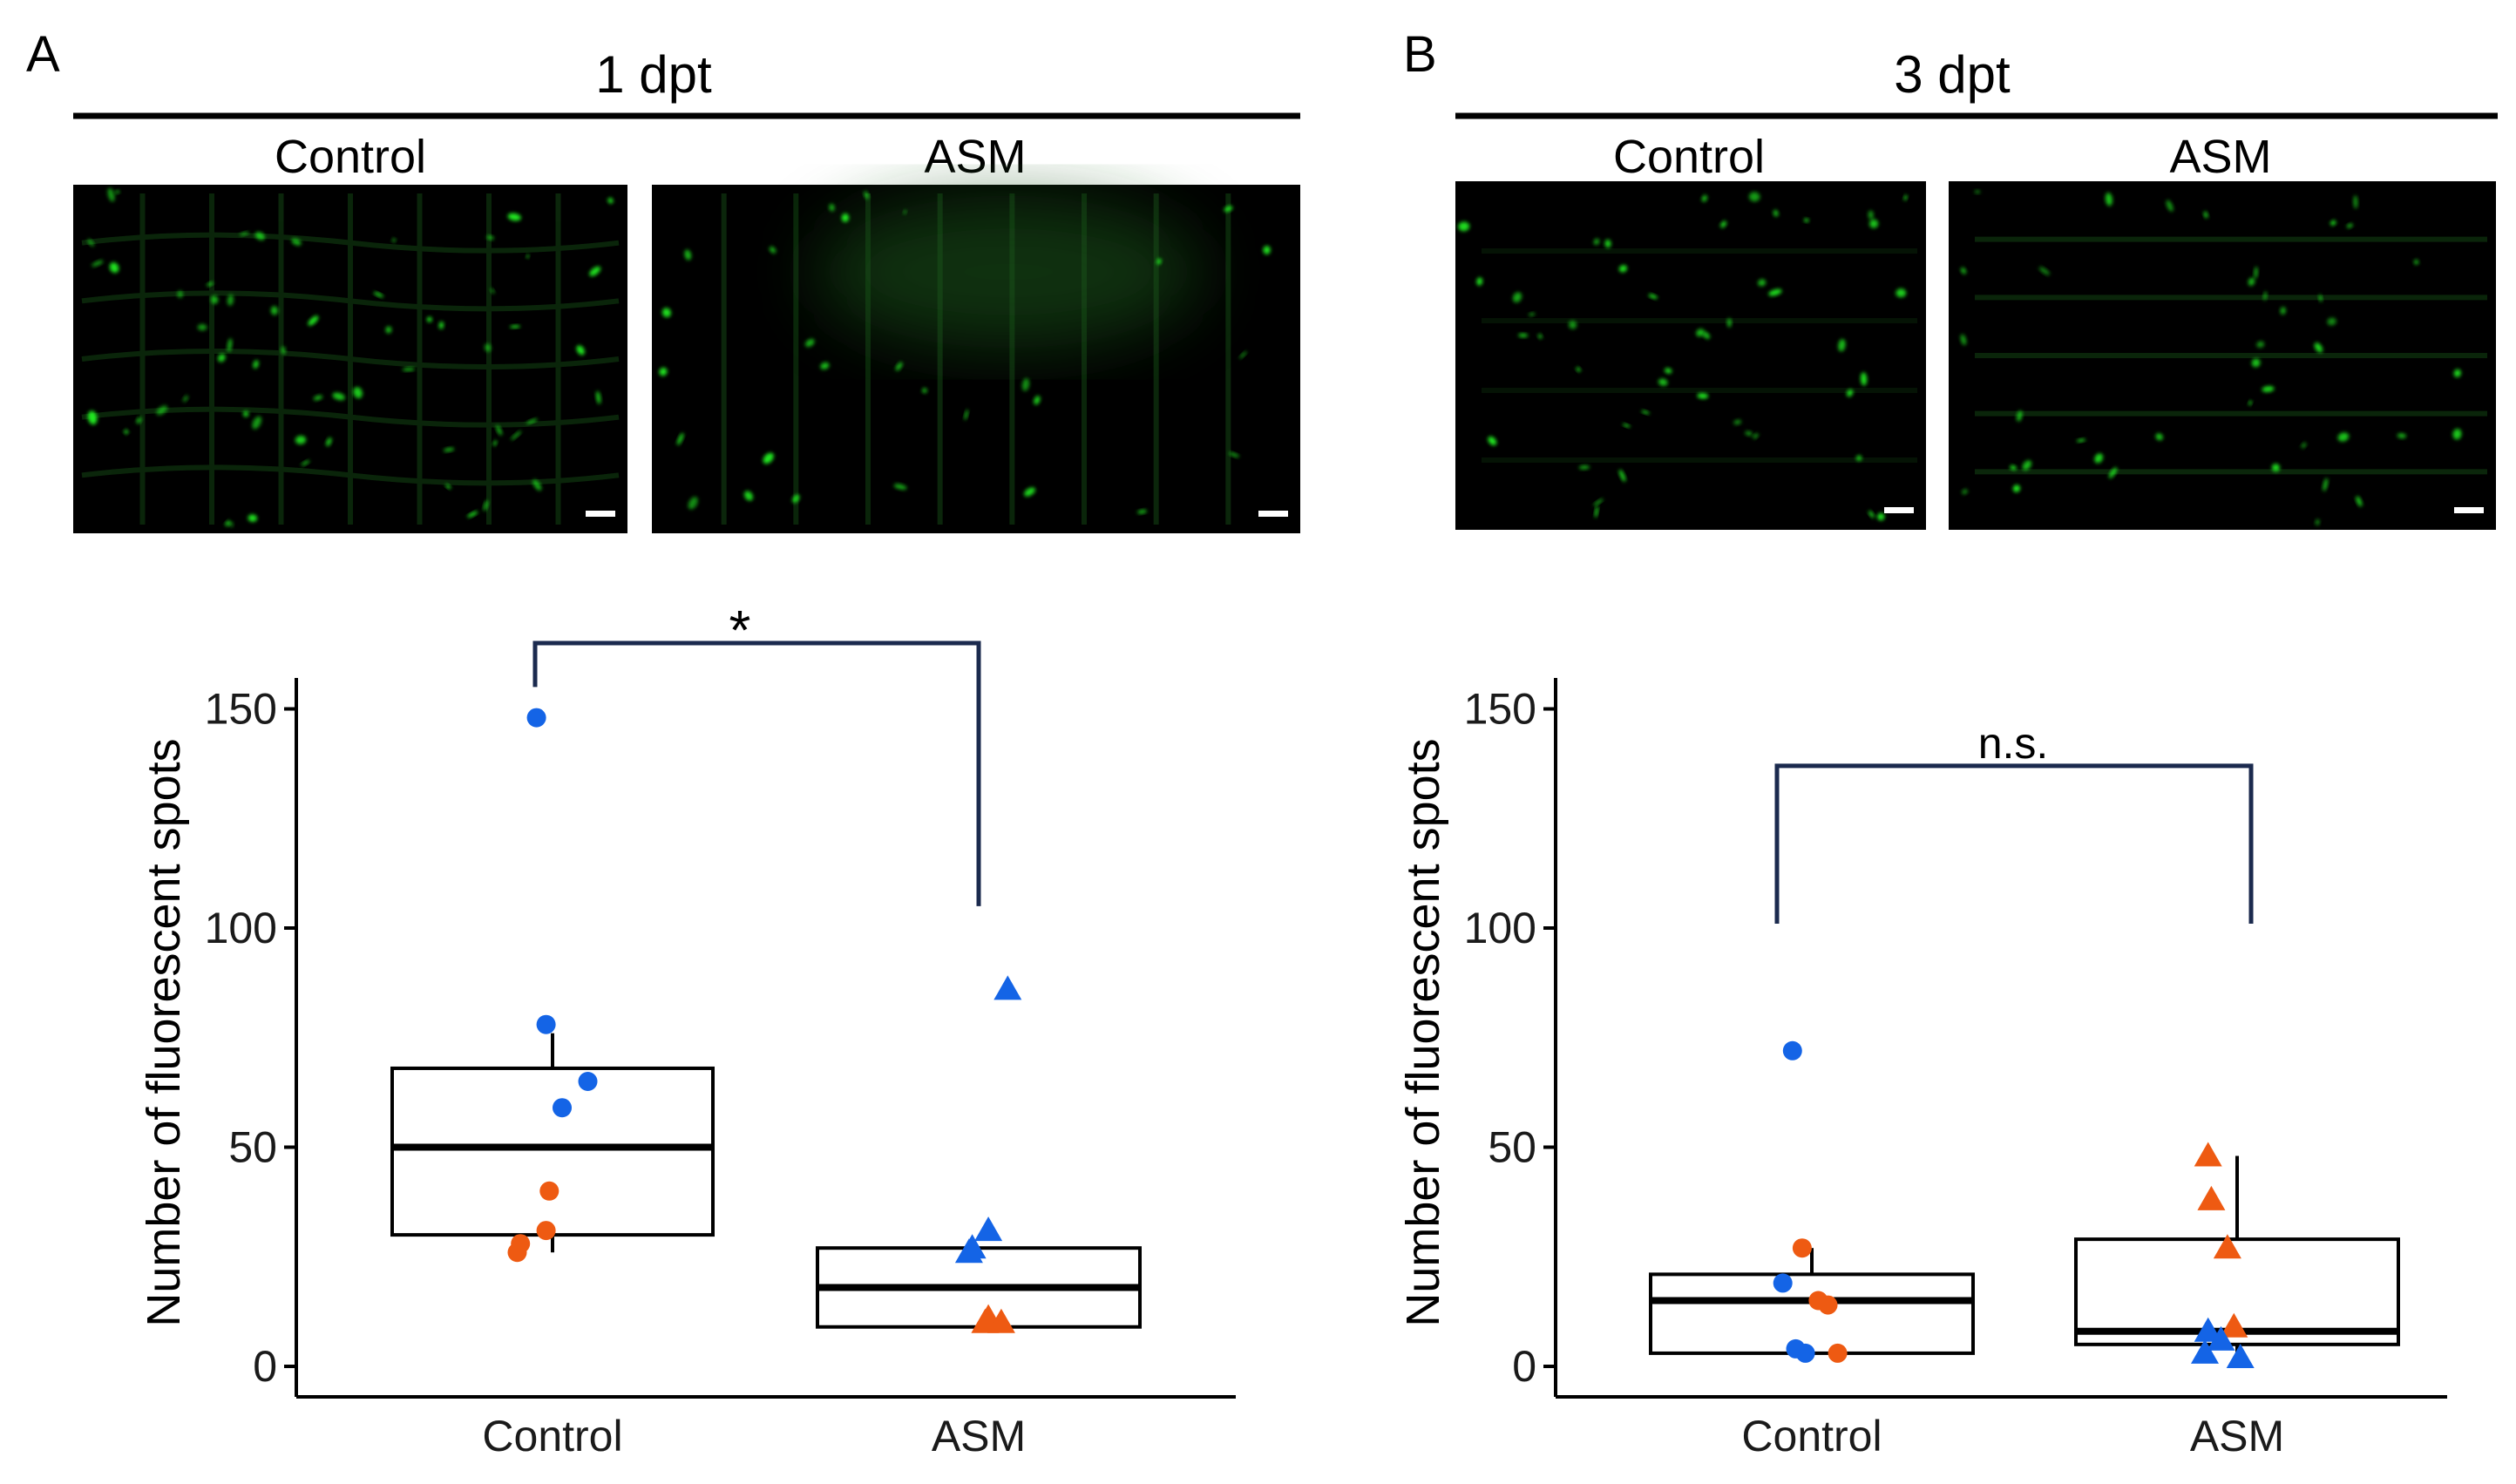 This screenshot has height=1484, width=2516. What do you see at coordinates (1500, 709) in the screenshot?
I see `y-tick-label: 150` at bounding box center [1500, 709].